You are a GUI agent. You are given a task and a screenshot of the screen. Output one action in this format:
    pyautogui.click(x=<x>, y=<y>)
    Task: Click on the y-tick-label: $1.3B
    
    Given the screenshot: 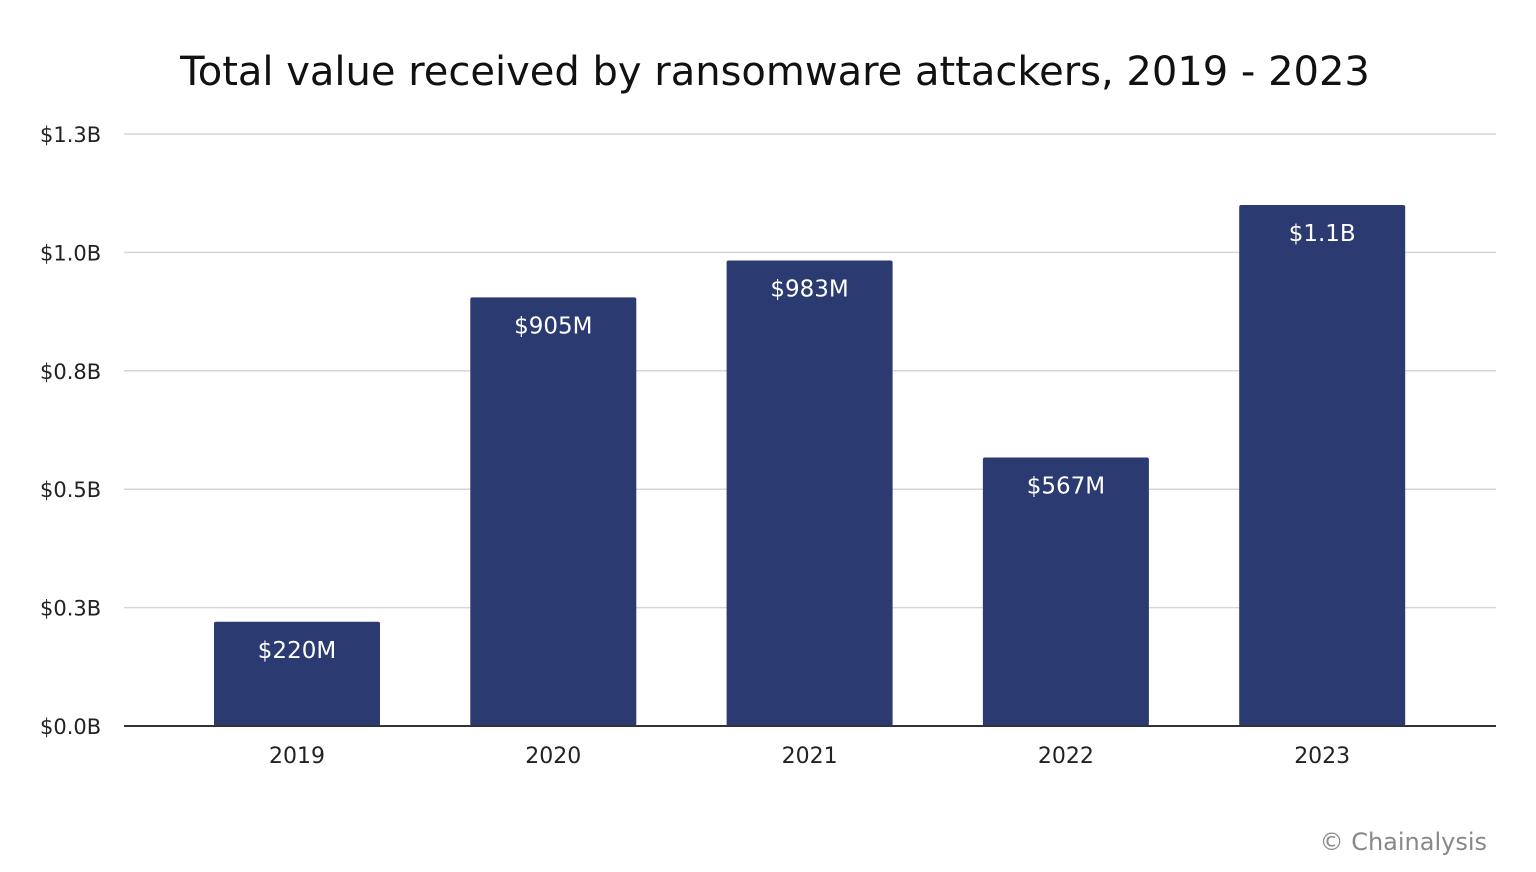 What is the action you would take?
    pyautogui.click(x=70, y=135)
    